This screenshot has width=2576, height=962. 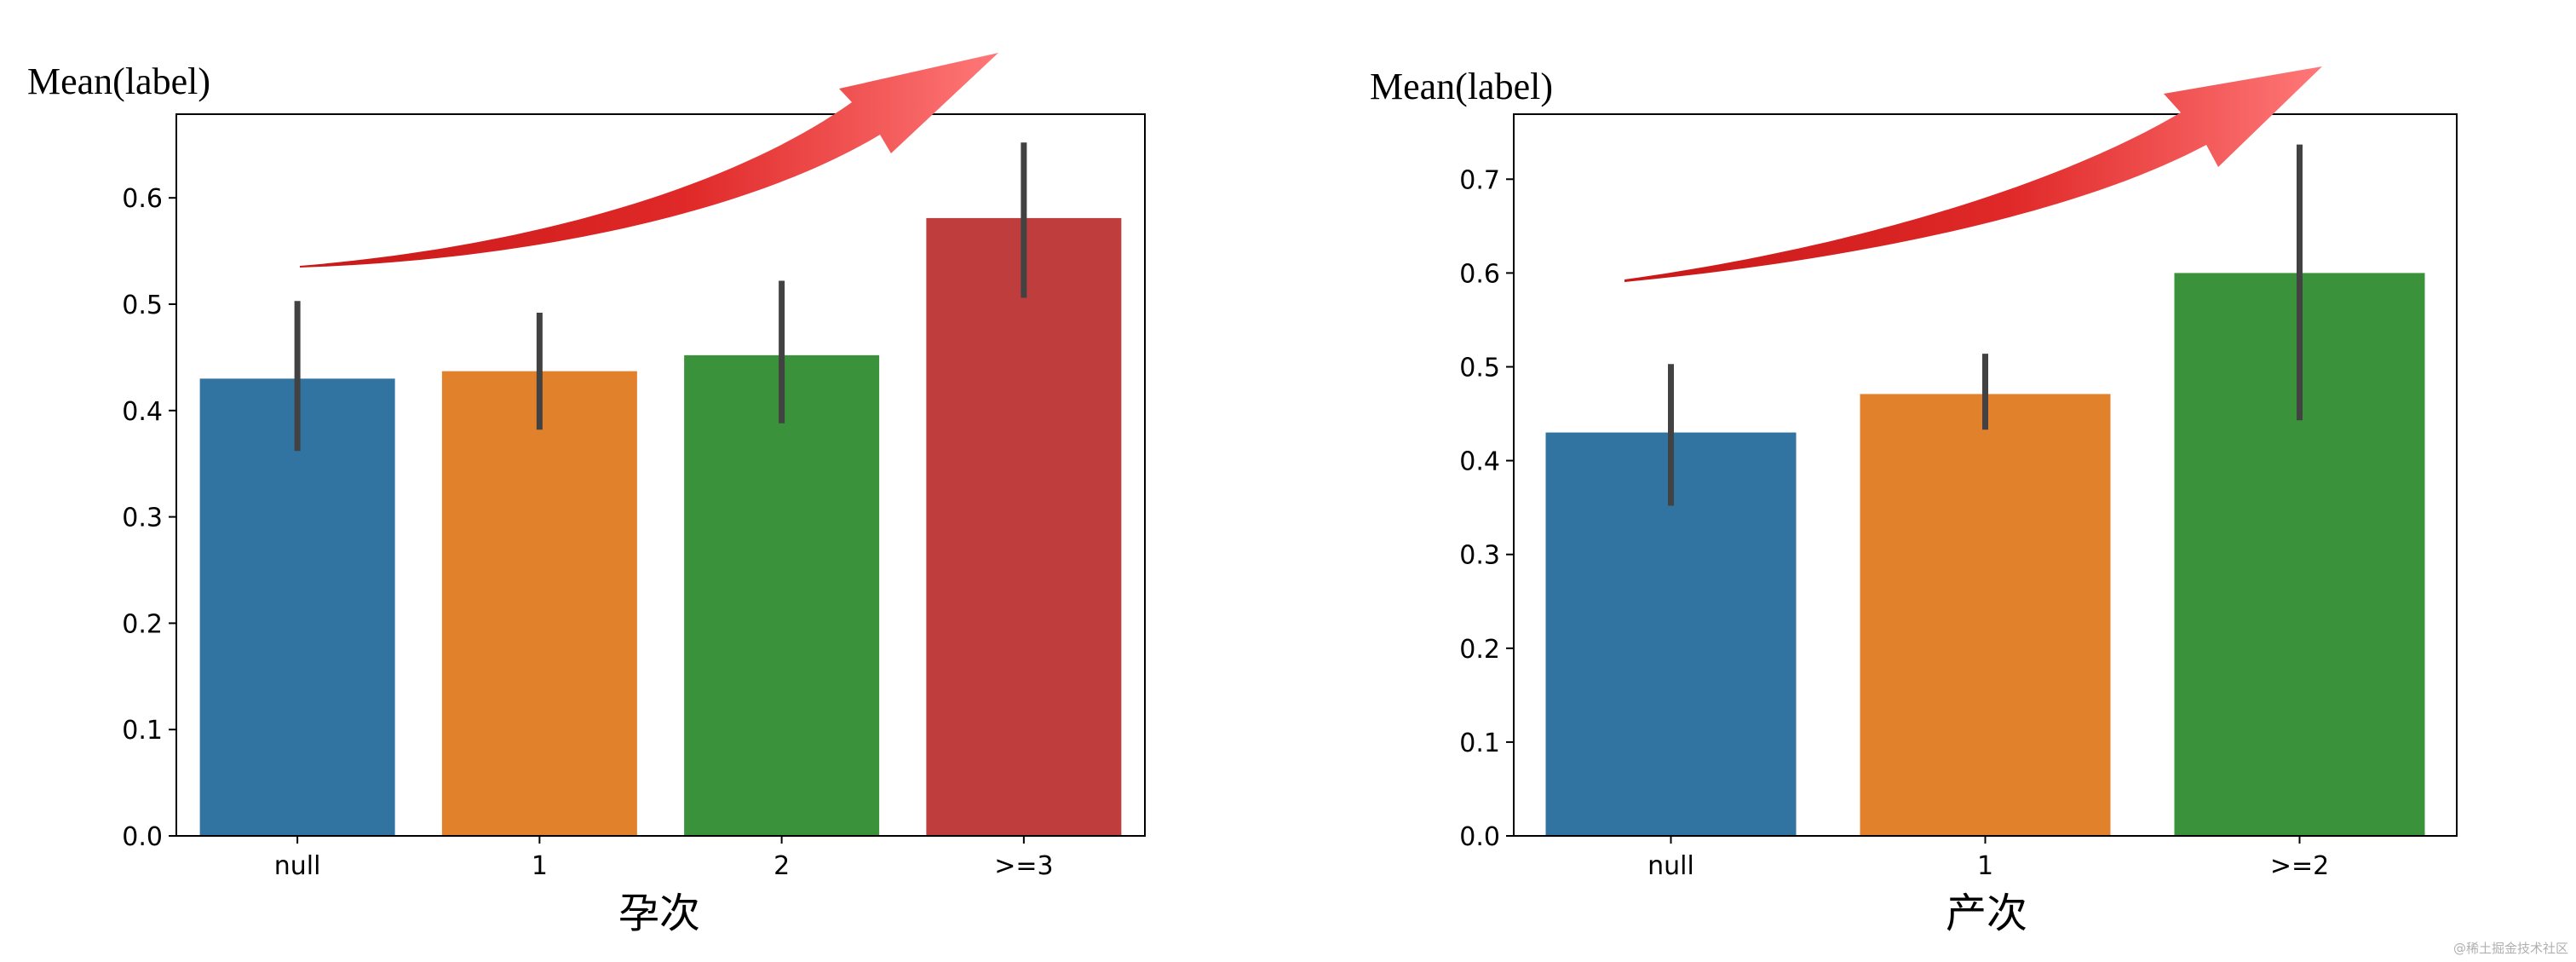 I want to click on chart-right-trend-arrow, so click(x=1973, y=174).